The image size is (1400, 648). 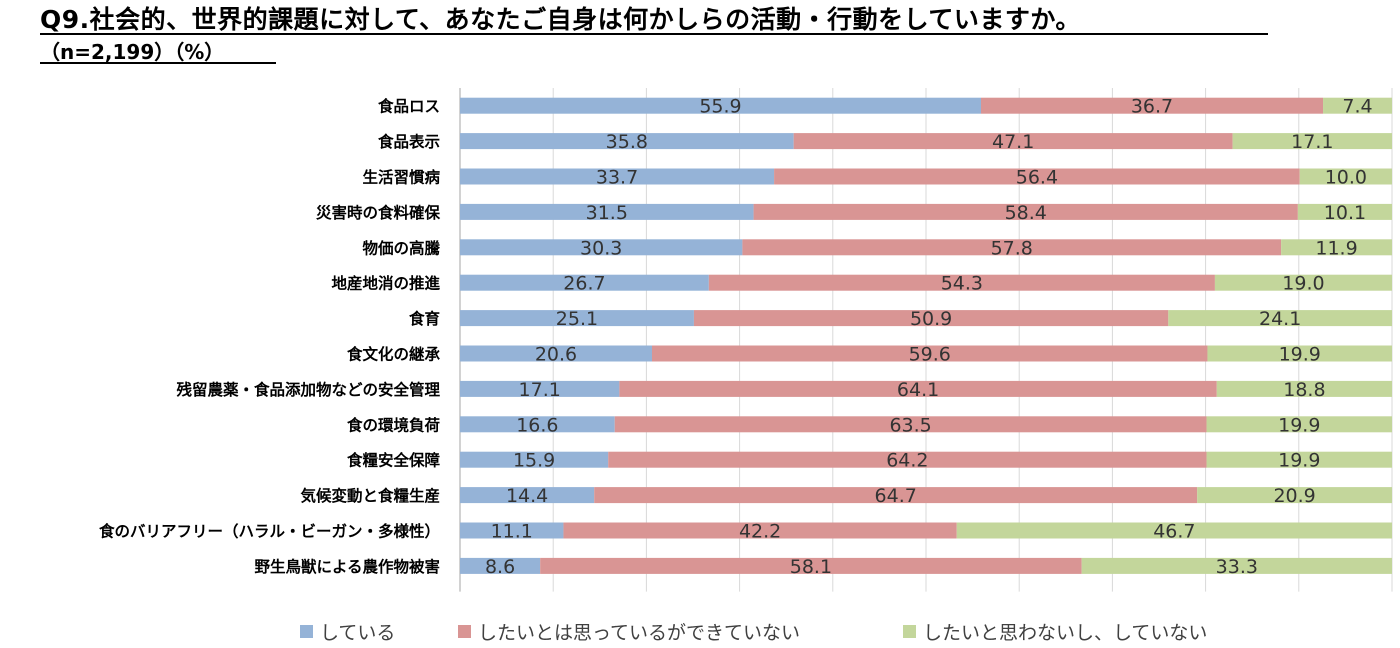 What do you see at coordinates (408, 141) in the screenshot?
I see `category-label: 食品表示` at bounding box center [408, 141].